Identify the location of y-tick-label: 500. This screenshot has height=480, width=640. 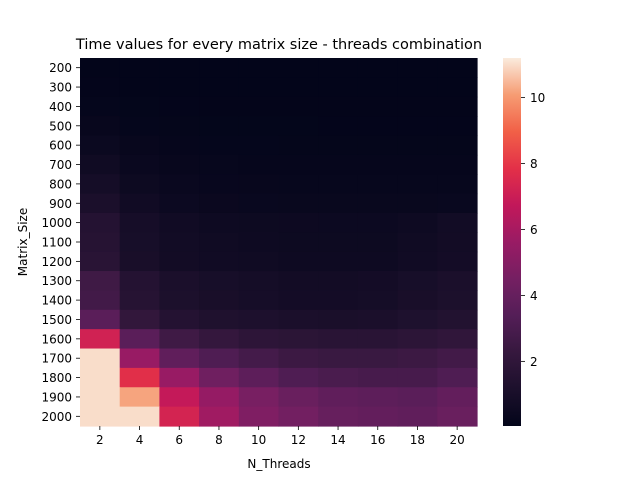
(60, 126).